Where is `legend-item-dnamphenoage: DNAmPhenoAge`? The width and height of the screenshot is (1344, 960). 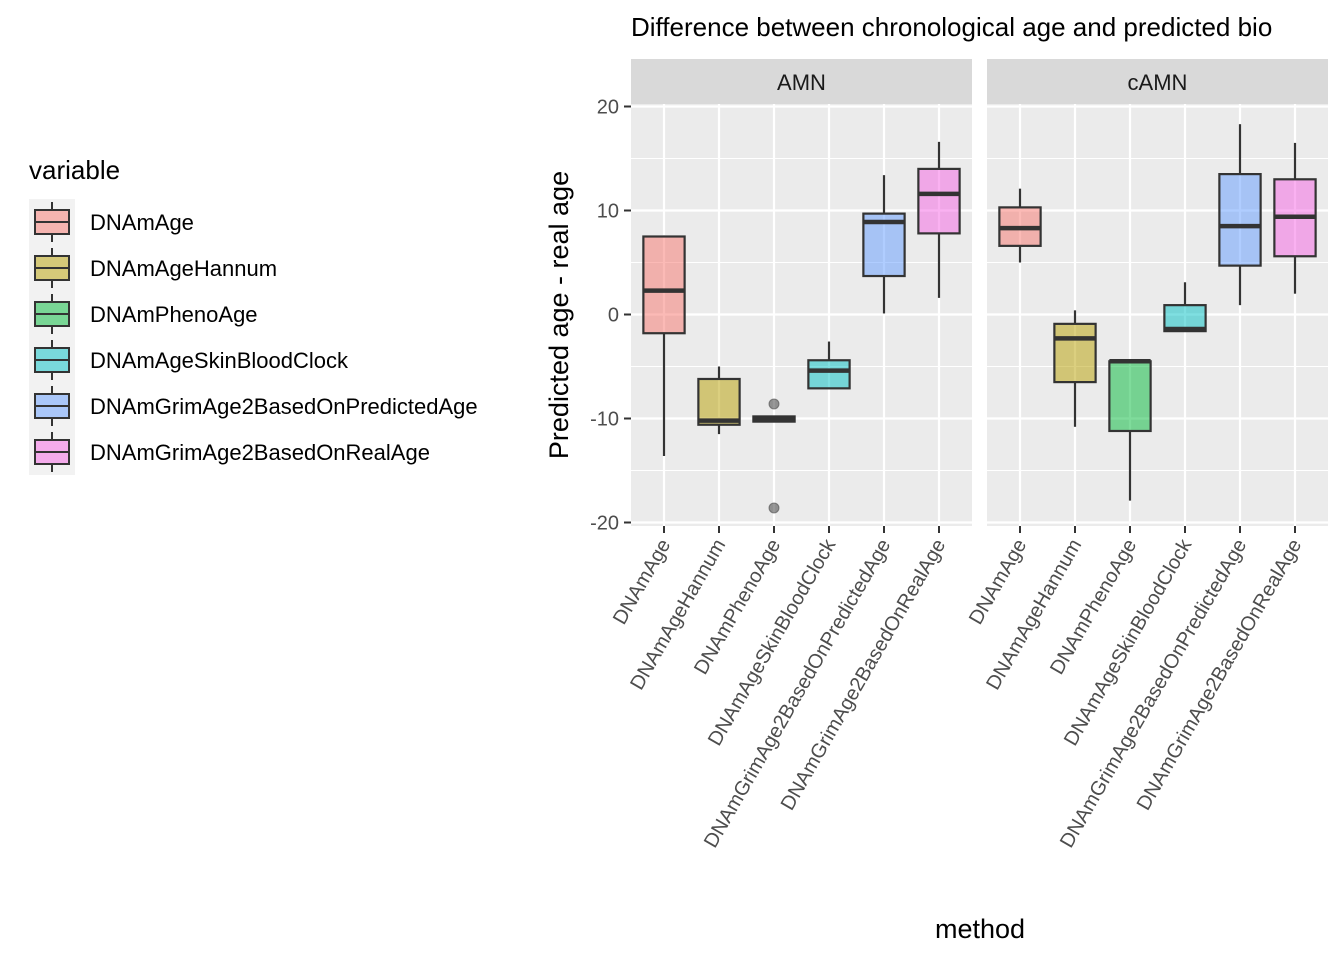 legend-item-dnamphenoage: DNAmPhenoAge is located at coordinates (143, 314).